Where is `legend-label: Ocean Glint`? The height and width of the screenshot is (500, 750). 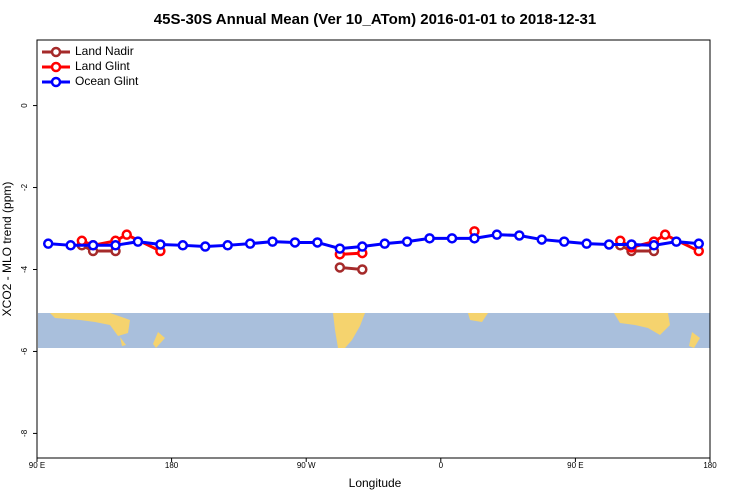 legend-label: Ocean Glint is located at coordinates (107, 81).